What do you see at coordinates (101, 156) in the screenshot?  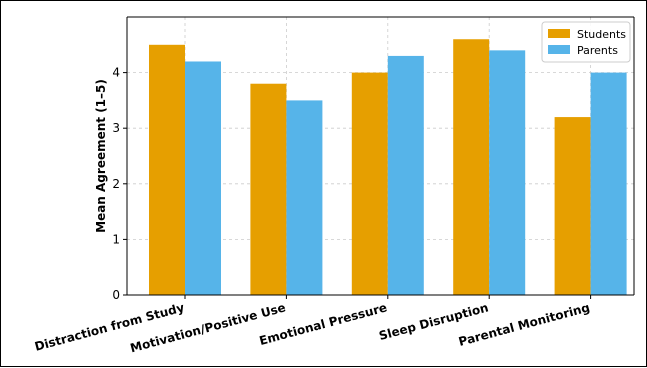 I see `y-axis-label: Mean Agreement (1–5)` at bounding box center [101, 156].